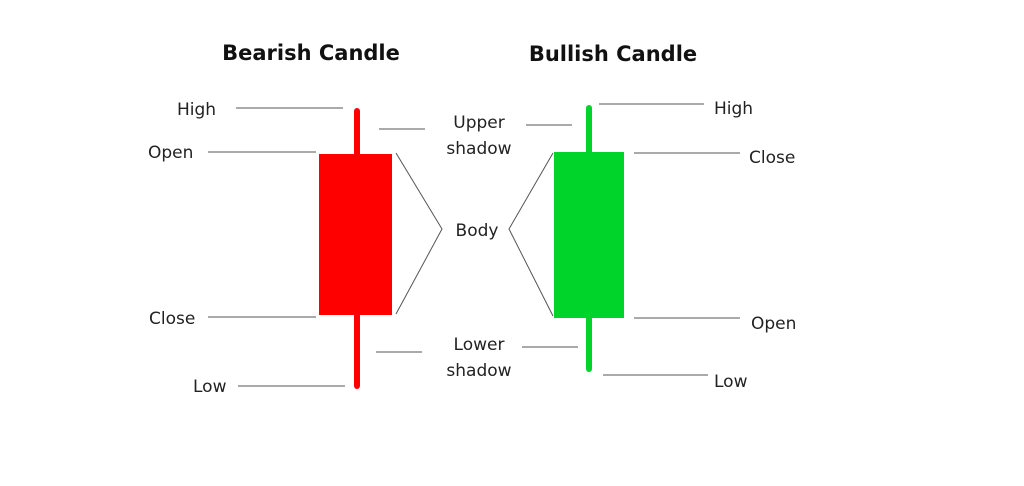 The height and width of the screenshot is (486, 1024). Describe the element at coordinates (478, 371) in the screenshot. I see `lower-shadow-label-line2: shadow` at that location.